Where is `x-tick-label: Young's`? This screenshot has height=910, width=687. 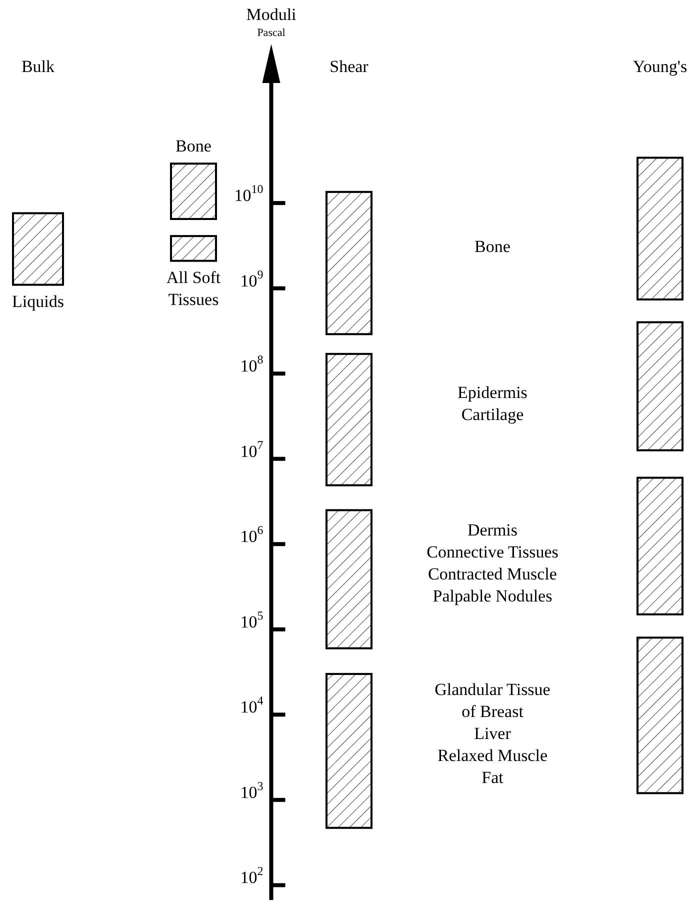
x-tick-label: Young's is located at coordinates (659, 66).